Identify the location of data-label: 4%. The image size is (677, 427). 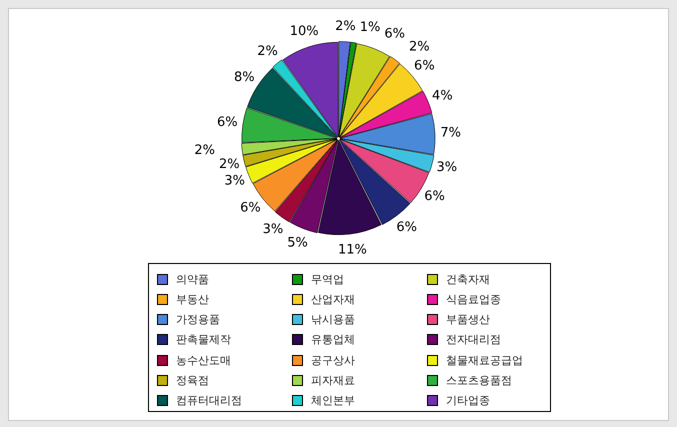
(442, 96).